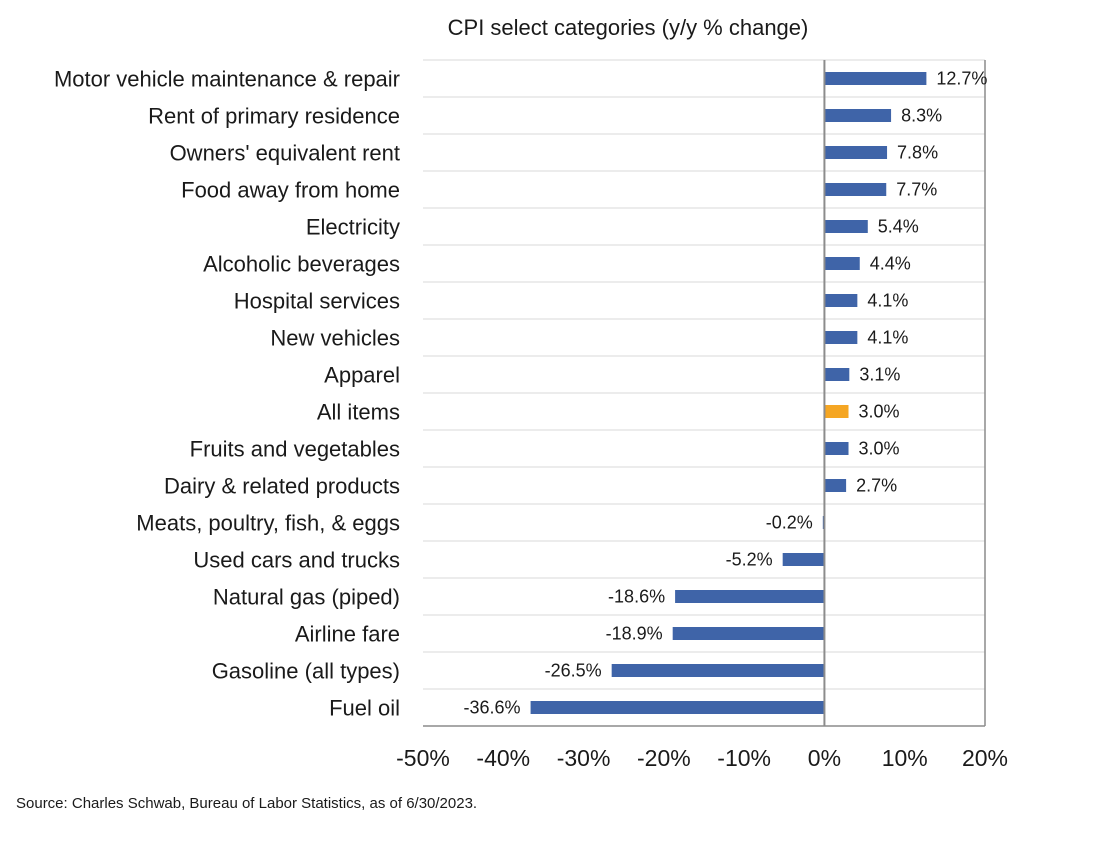  I want to click on category-label: All items, so click(358, 412).